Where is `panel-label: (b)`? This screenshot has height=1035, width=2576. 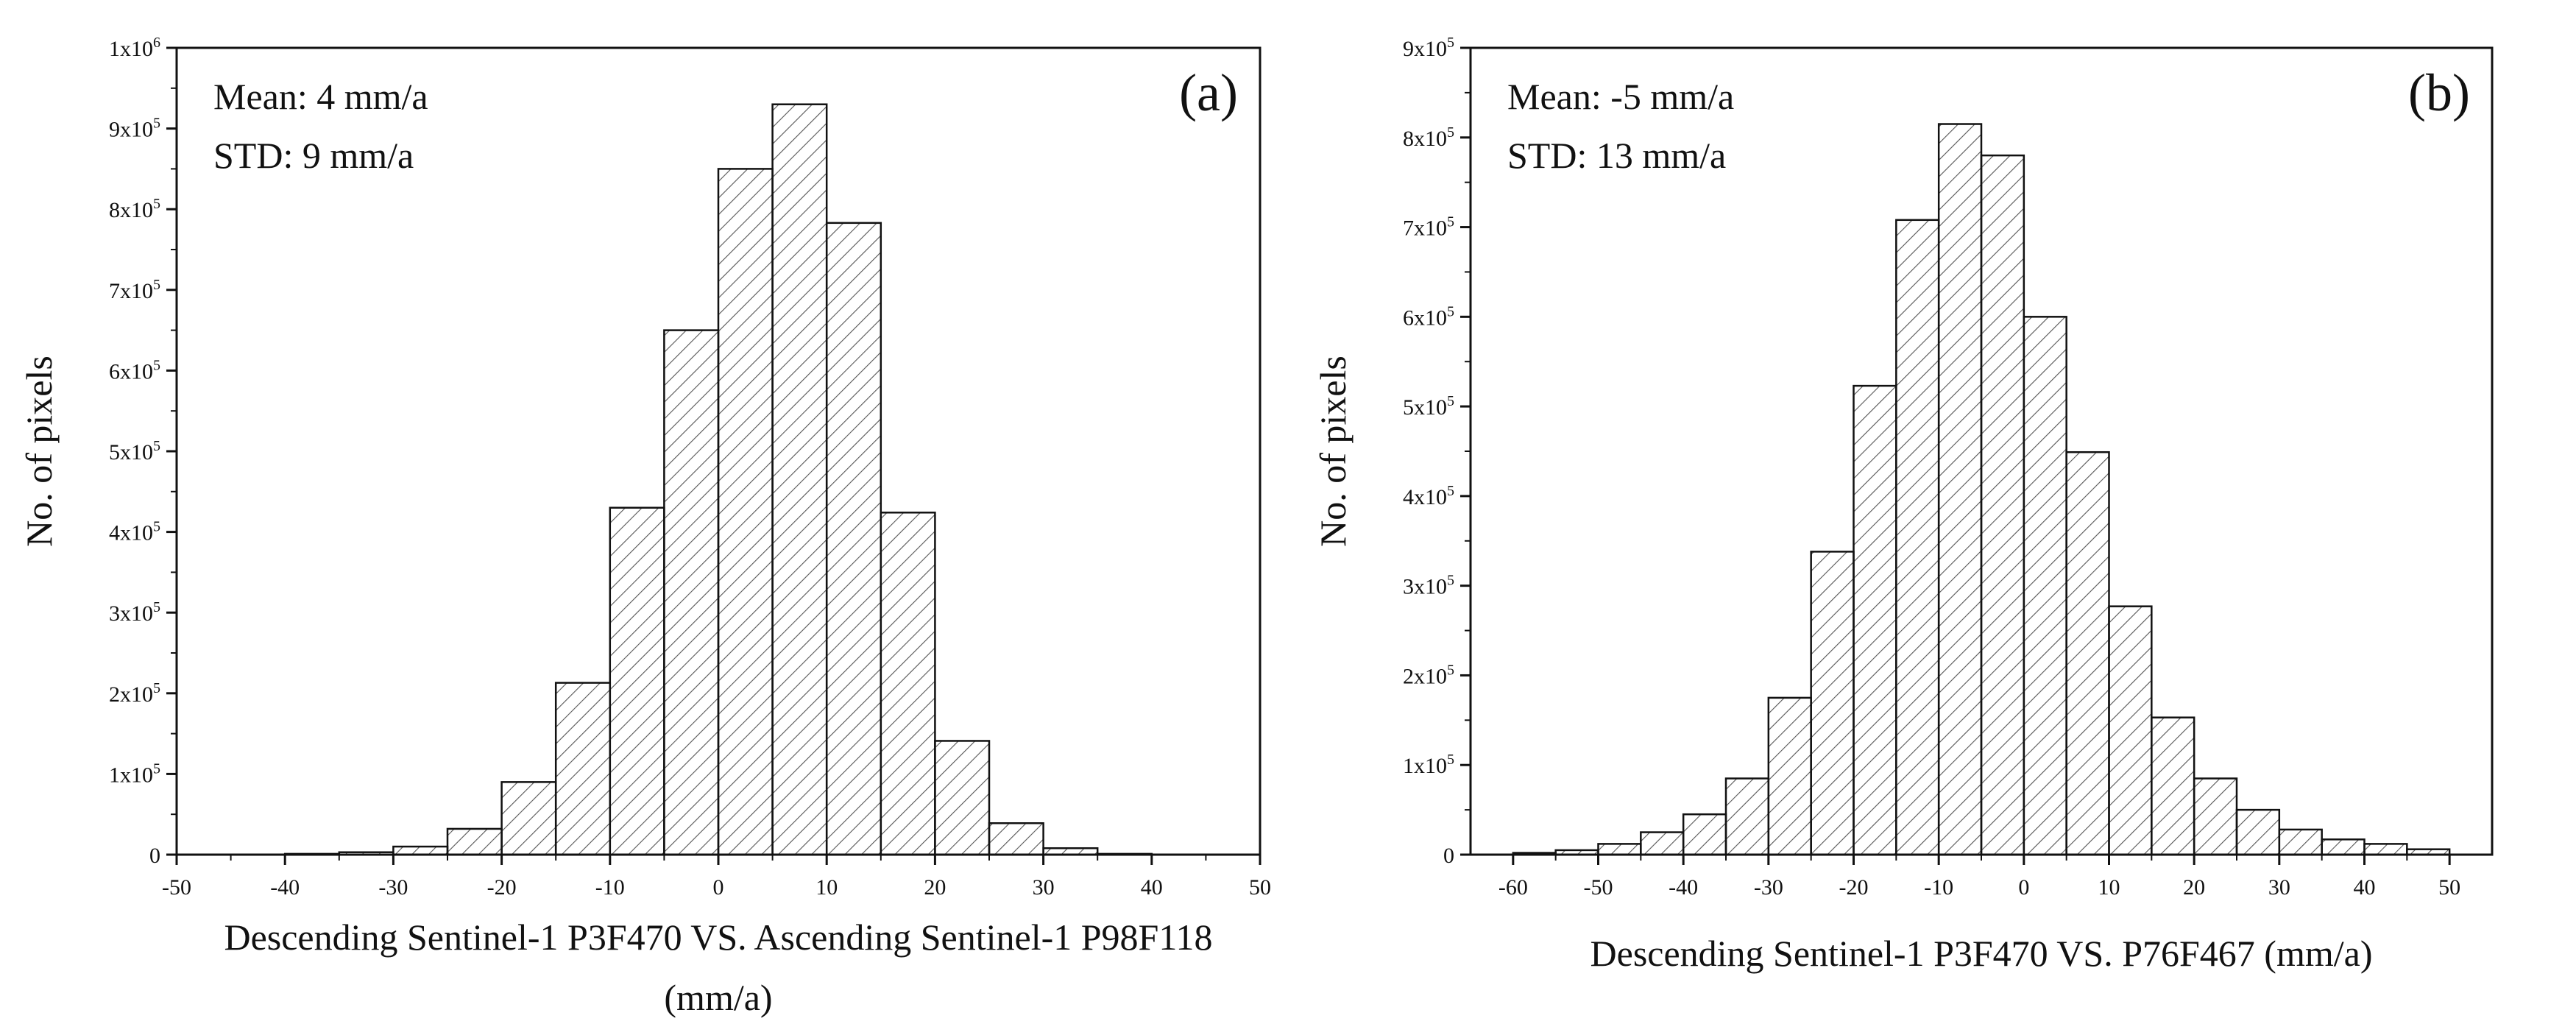
panel-label: (b) is located at coordinates (2439, 92).